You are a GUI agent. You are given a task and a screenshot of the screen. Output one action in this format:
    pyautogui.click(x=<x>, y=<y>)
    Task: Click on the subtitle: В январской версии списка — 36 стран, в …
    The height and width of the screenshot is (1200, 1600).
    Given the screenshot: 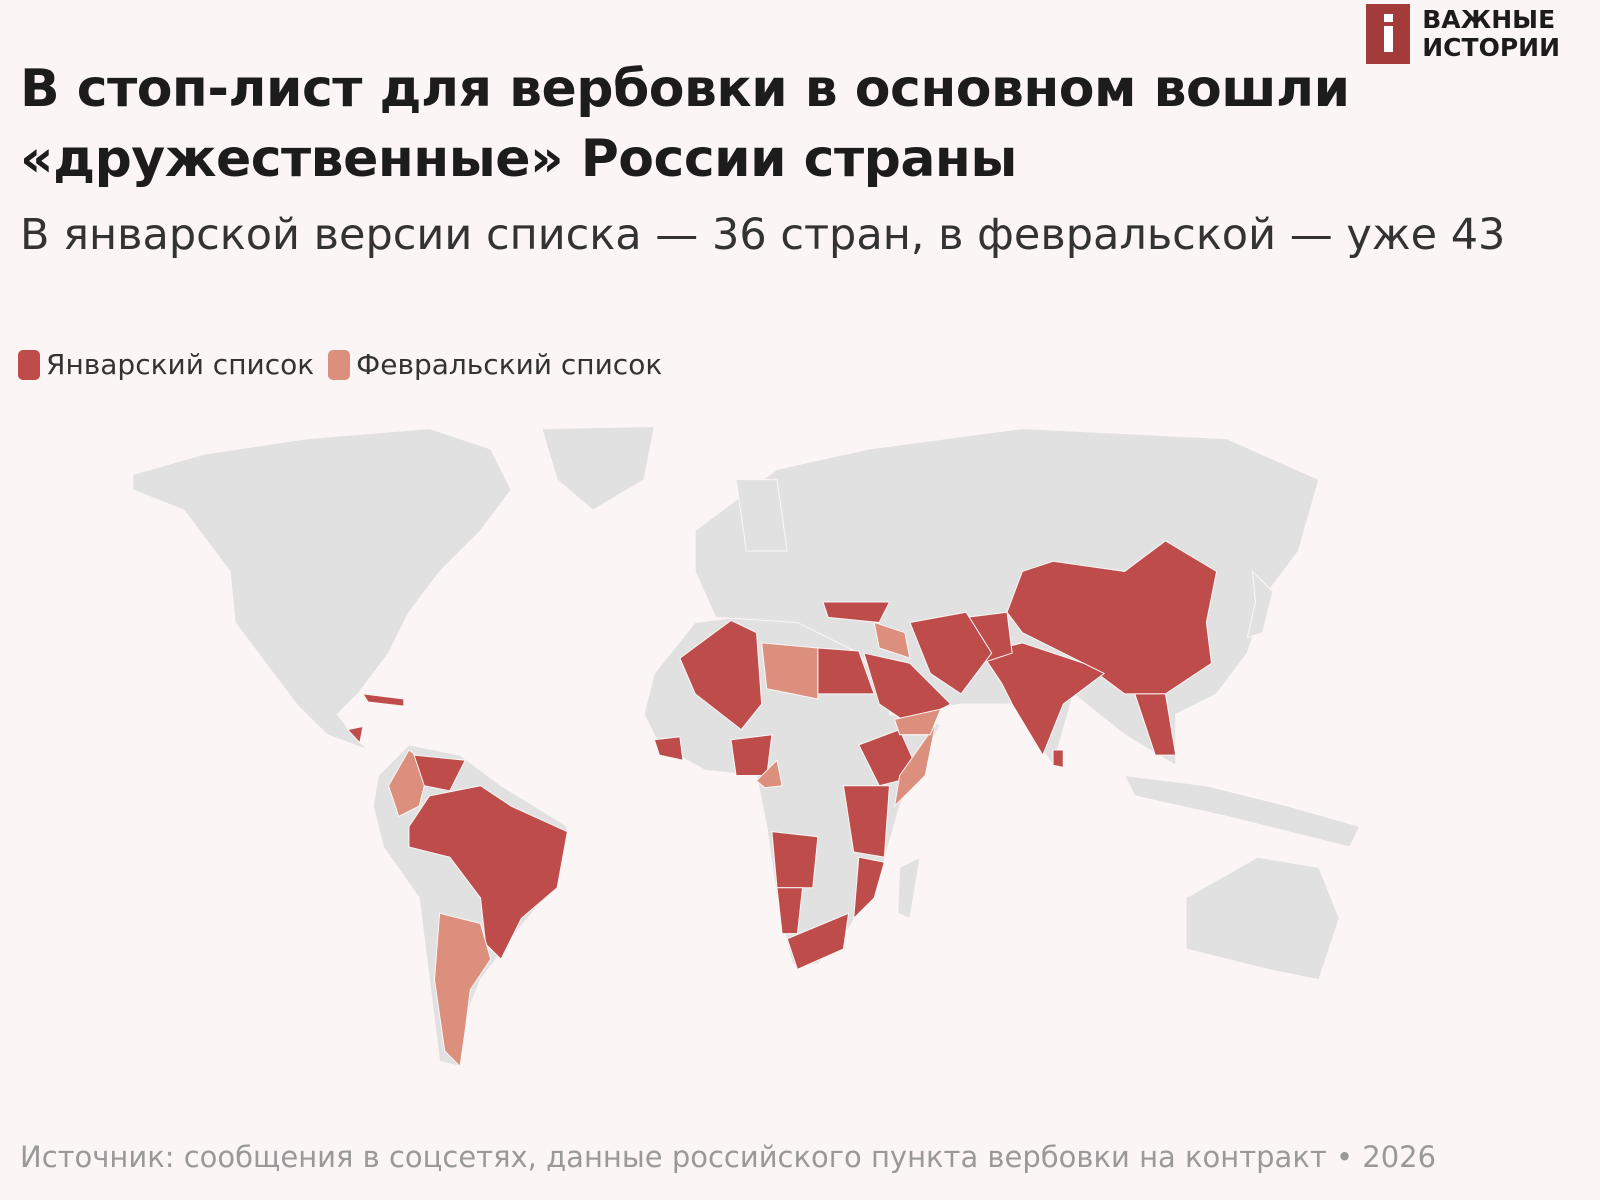 What is the action you would take?
    pyautogui.click(x=763, y=235)
    